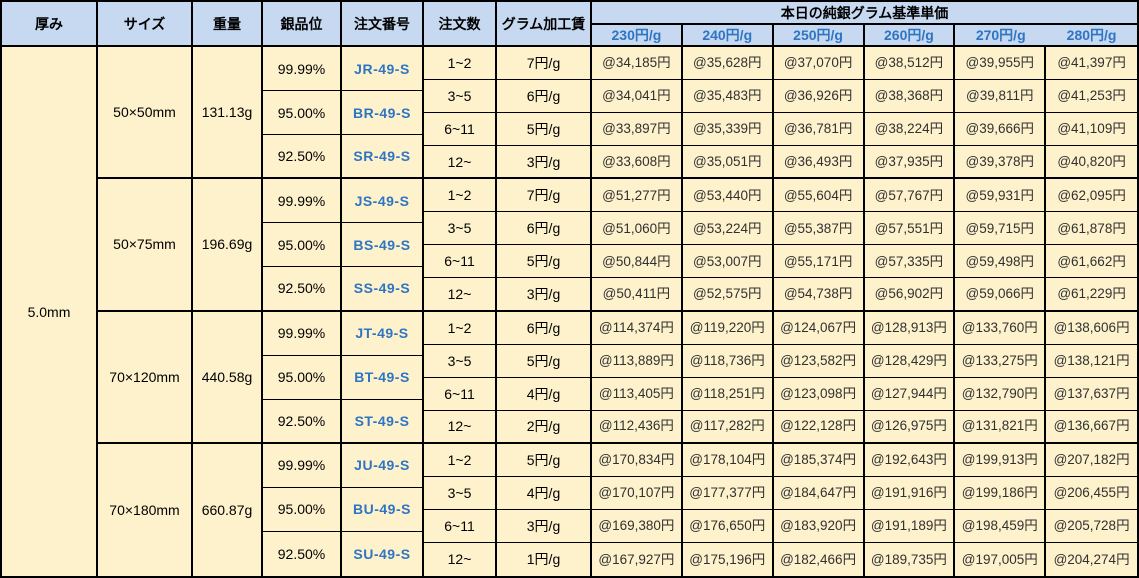 The image size is (1139, 578). What do you see at coordinates (819, 262) in the screenshot?
I see `price-cell: @55,171円` at bounding box center [819, 262].